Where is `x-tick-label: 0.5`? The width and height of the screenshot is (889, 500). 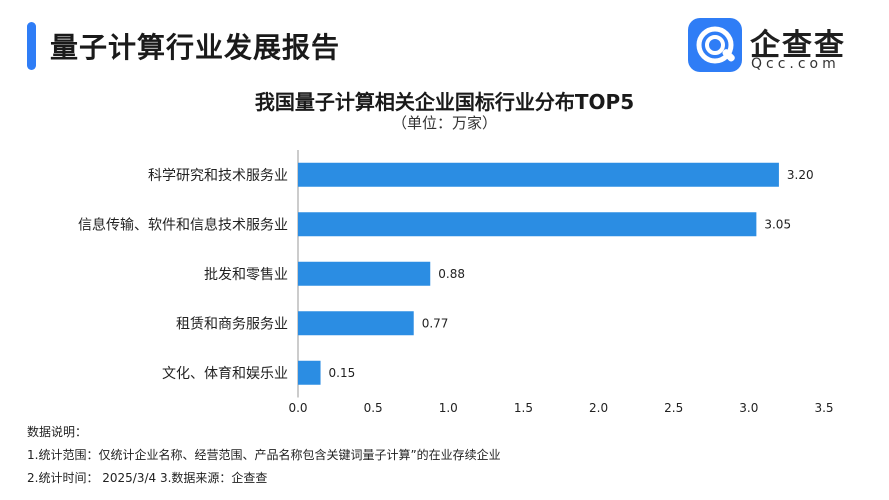 x-tick-label: 0.5 is located at coordinates (373, 408).